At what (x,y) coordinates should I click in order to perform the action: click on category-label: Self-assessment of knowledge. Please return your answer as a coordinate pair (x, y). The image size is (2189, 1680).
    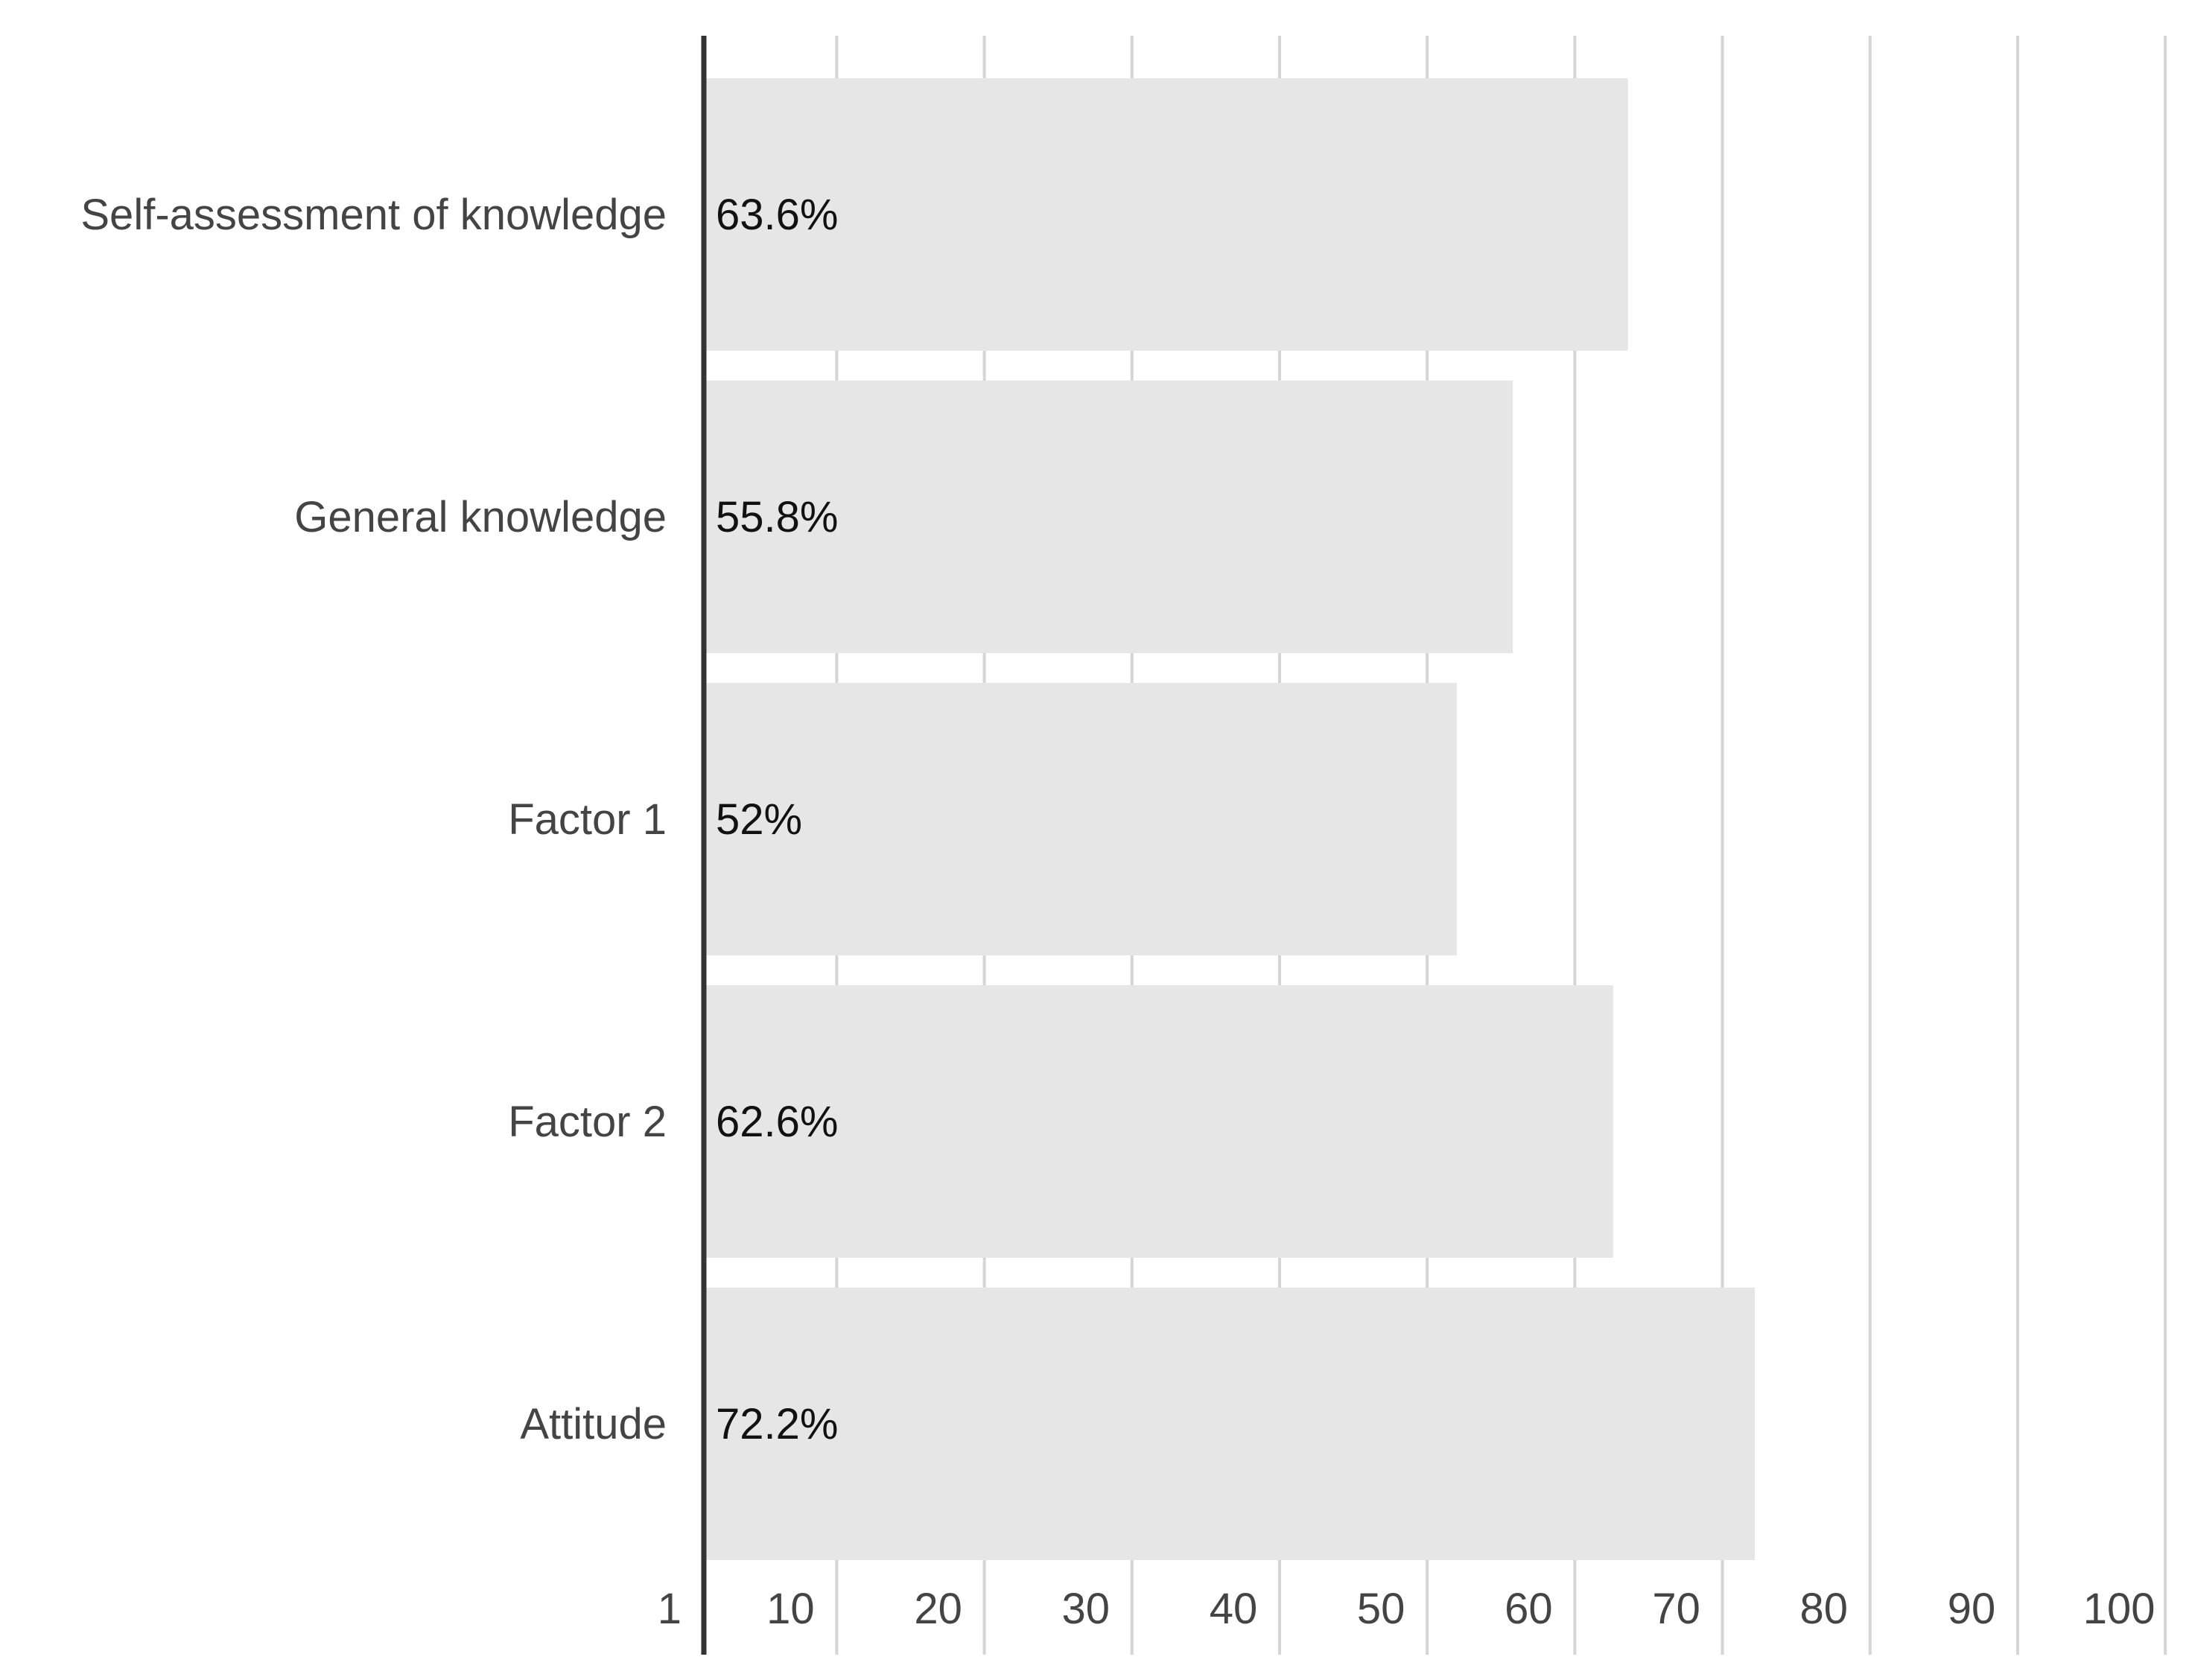
    Looking at the image, I should click on (374, 215).